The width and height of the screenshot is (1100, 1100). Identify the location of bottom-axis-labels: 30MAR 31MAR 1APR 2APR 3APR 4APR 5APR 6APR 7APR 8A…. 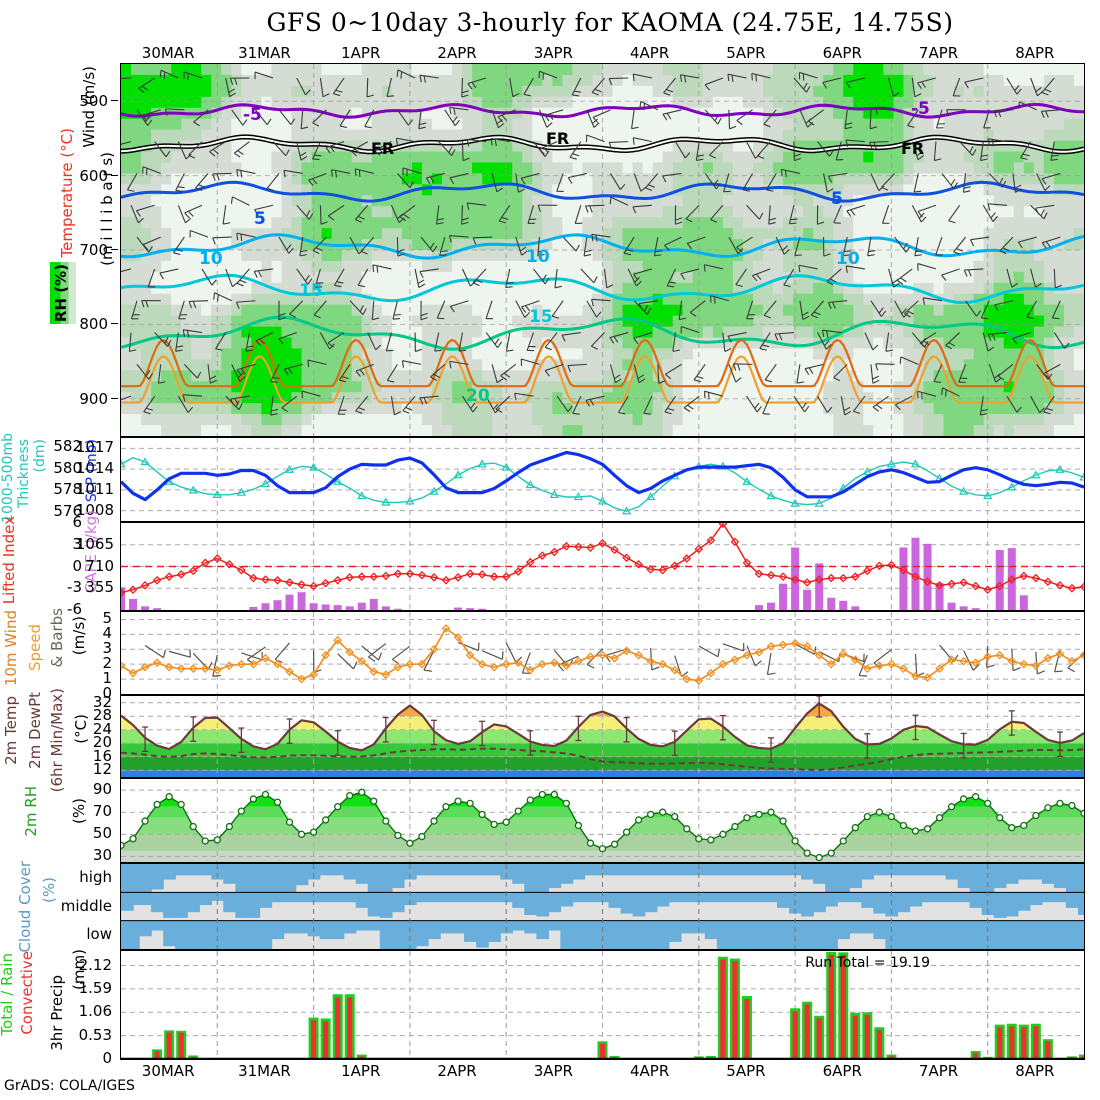
(602, 1072).